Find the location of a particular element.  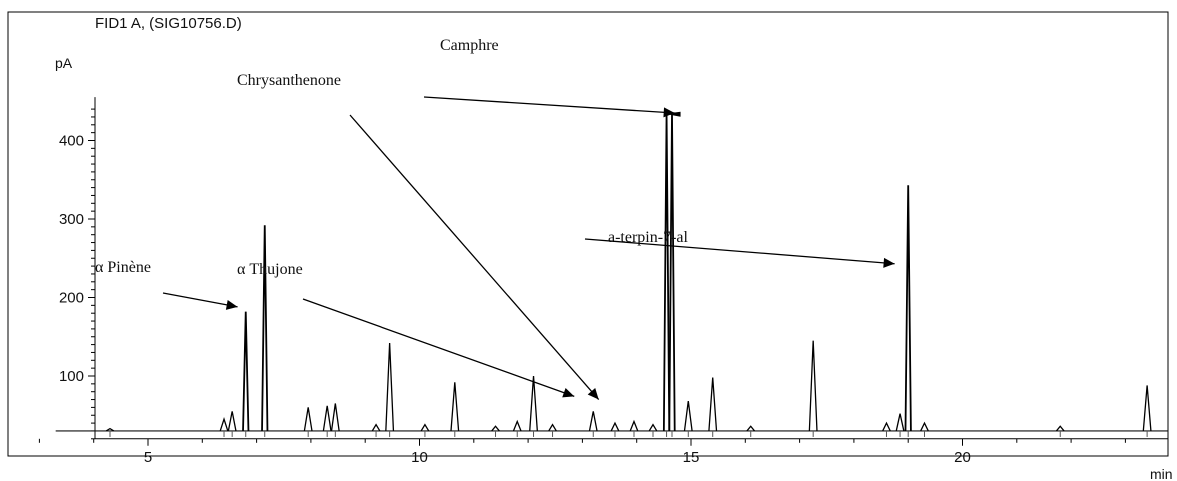

x-tick-label: 5 is located at coordinates (148, 457).